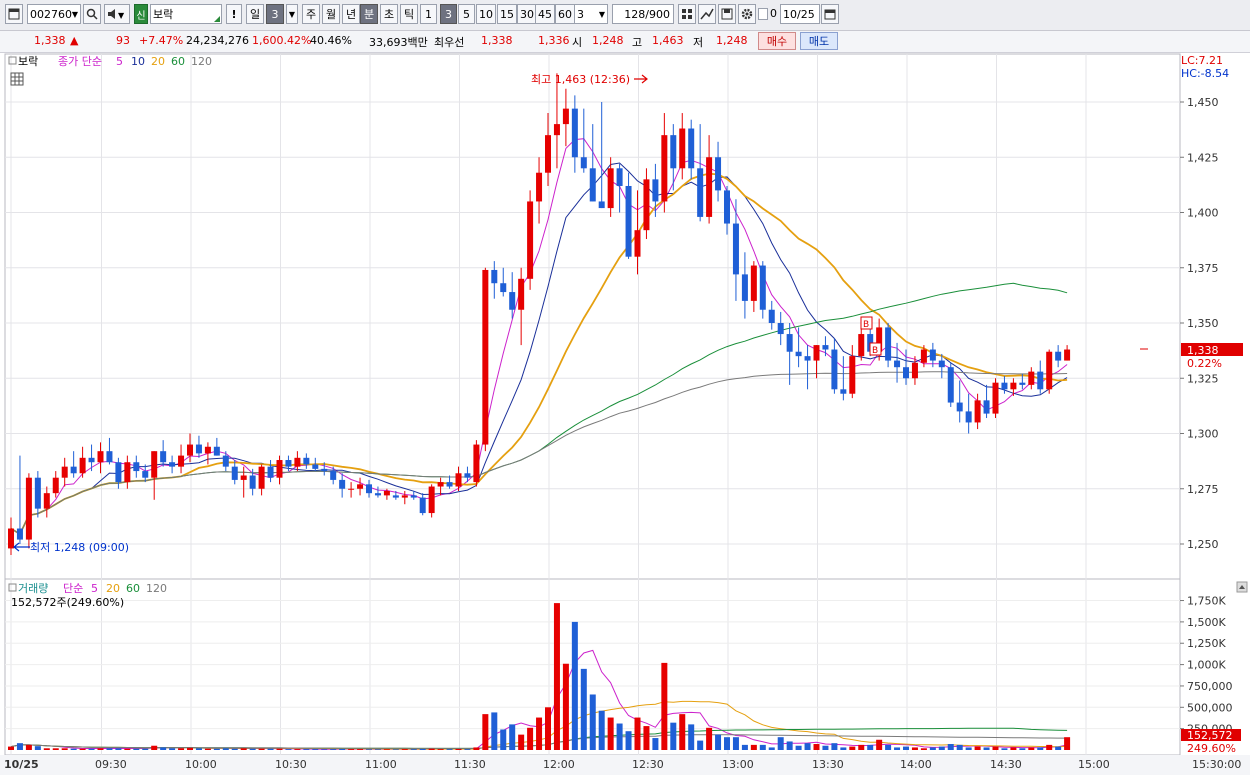 The height and width of the screenshot is (775, 1250). I want to click on weekly-button: 주, so click(311, 14).